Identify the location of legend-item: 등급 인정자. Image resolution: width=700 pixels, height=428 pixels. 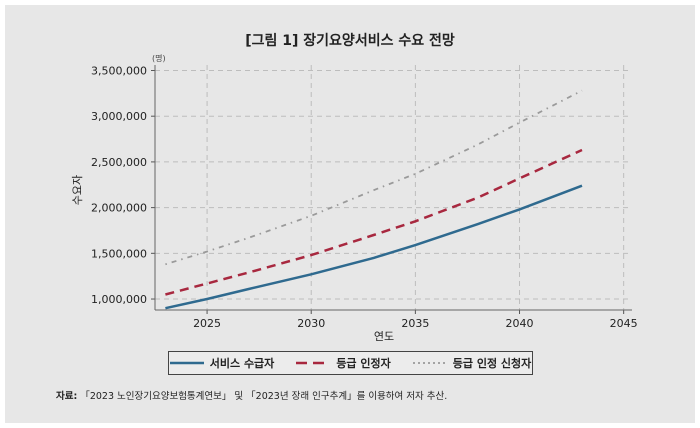
(343, 363).